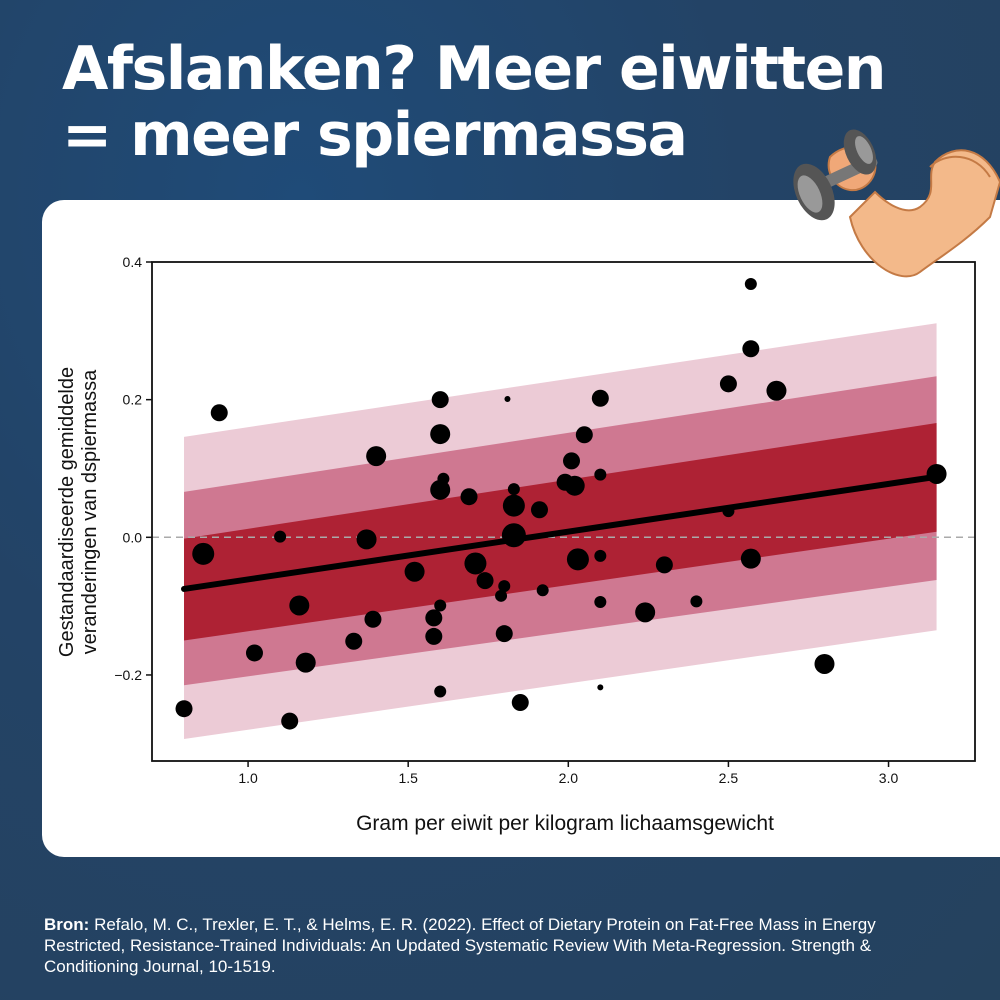  Describe the element at coordinates (729, 778) in the screenshot. I see `x-tick-label: 2.5` at that location.